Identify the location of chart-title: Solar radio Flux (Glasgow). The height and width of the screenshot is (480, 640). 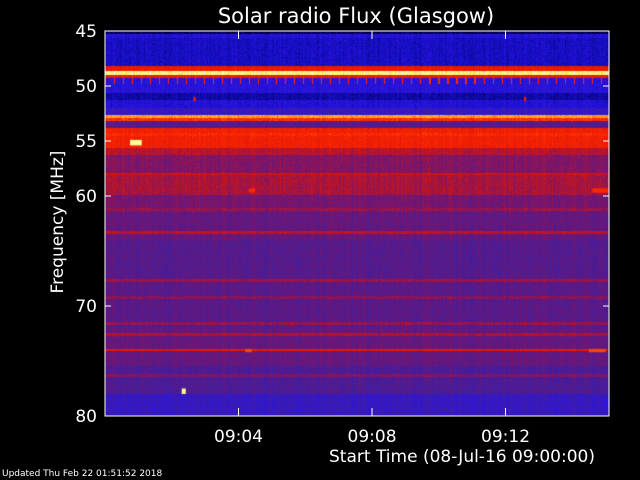
(356, 16).